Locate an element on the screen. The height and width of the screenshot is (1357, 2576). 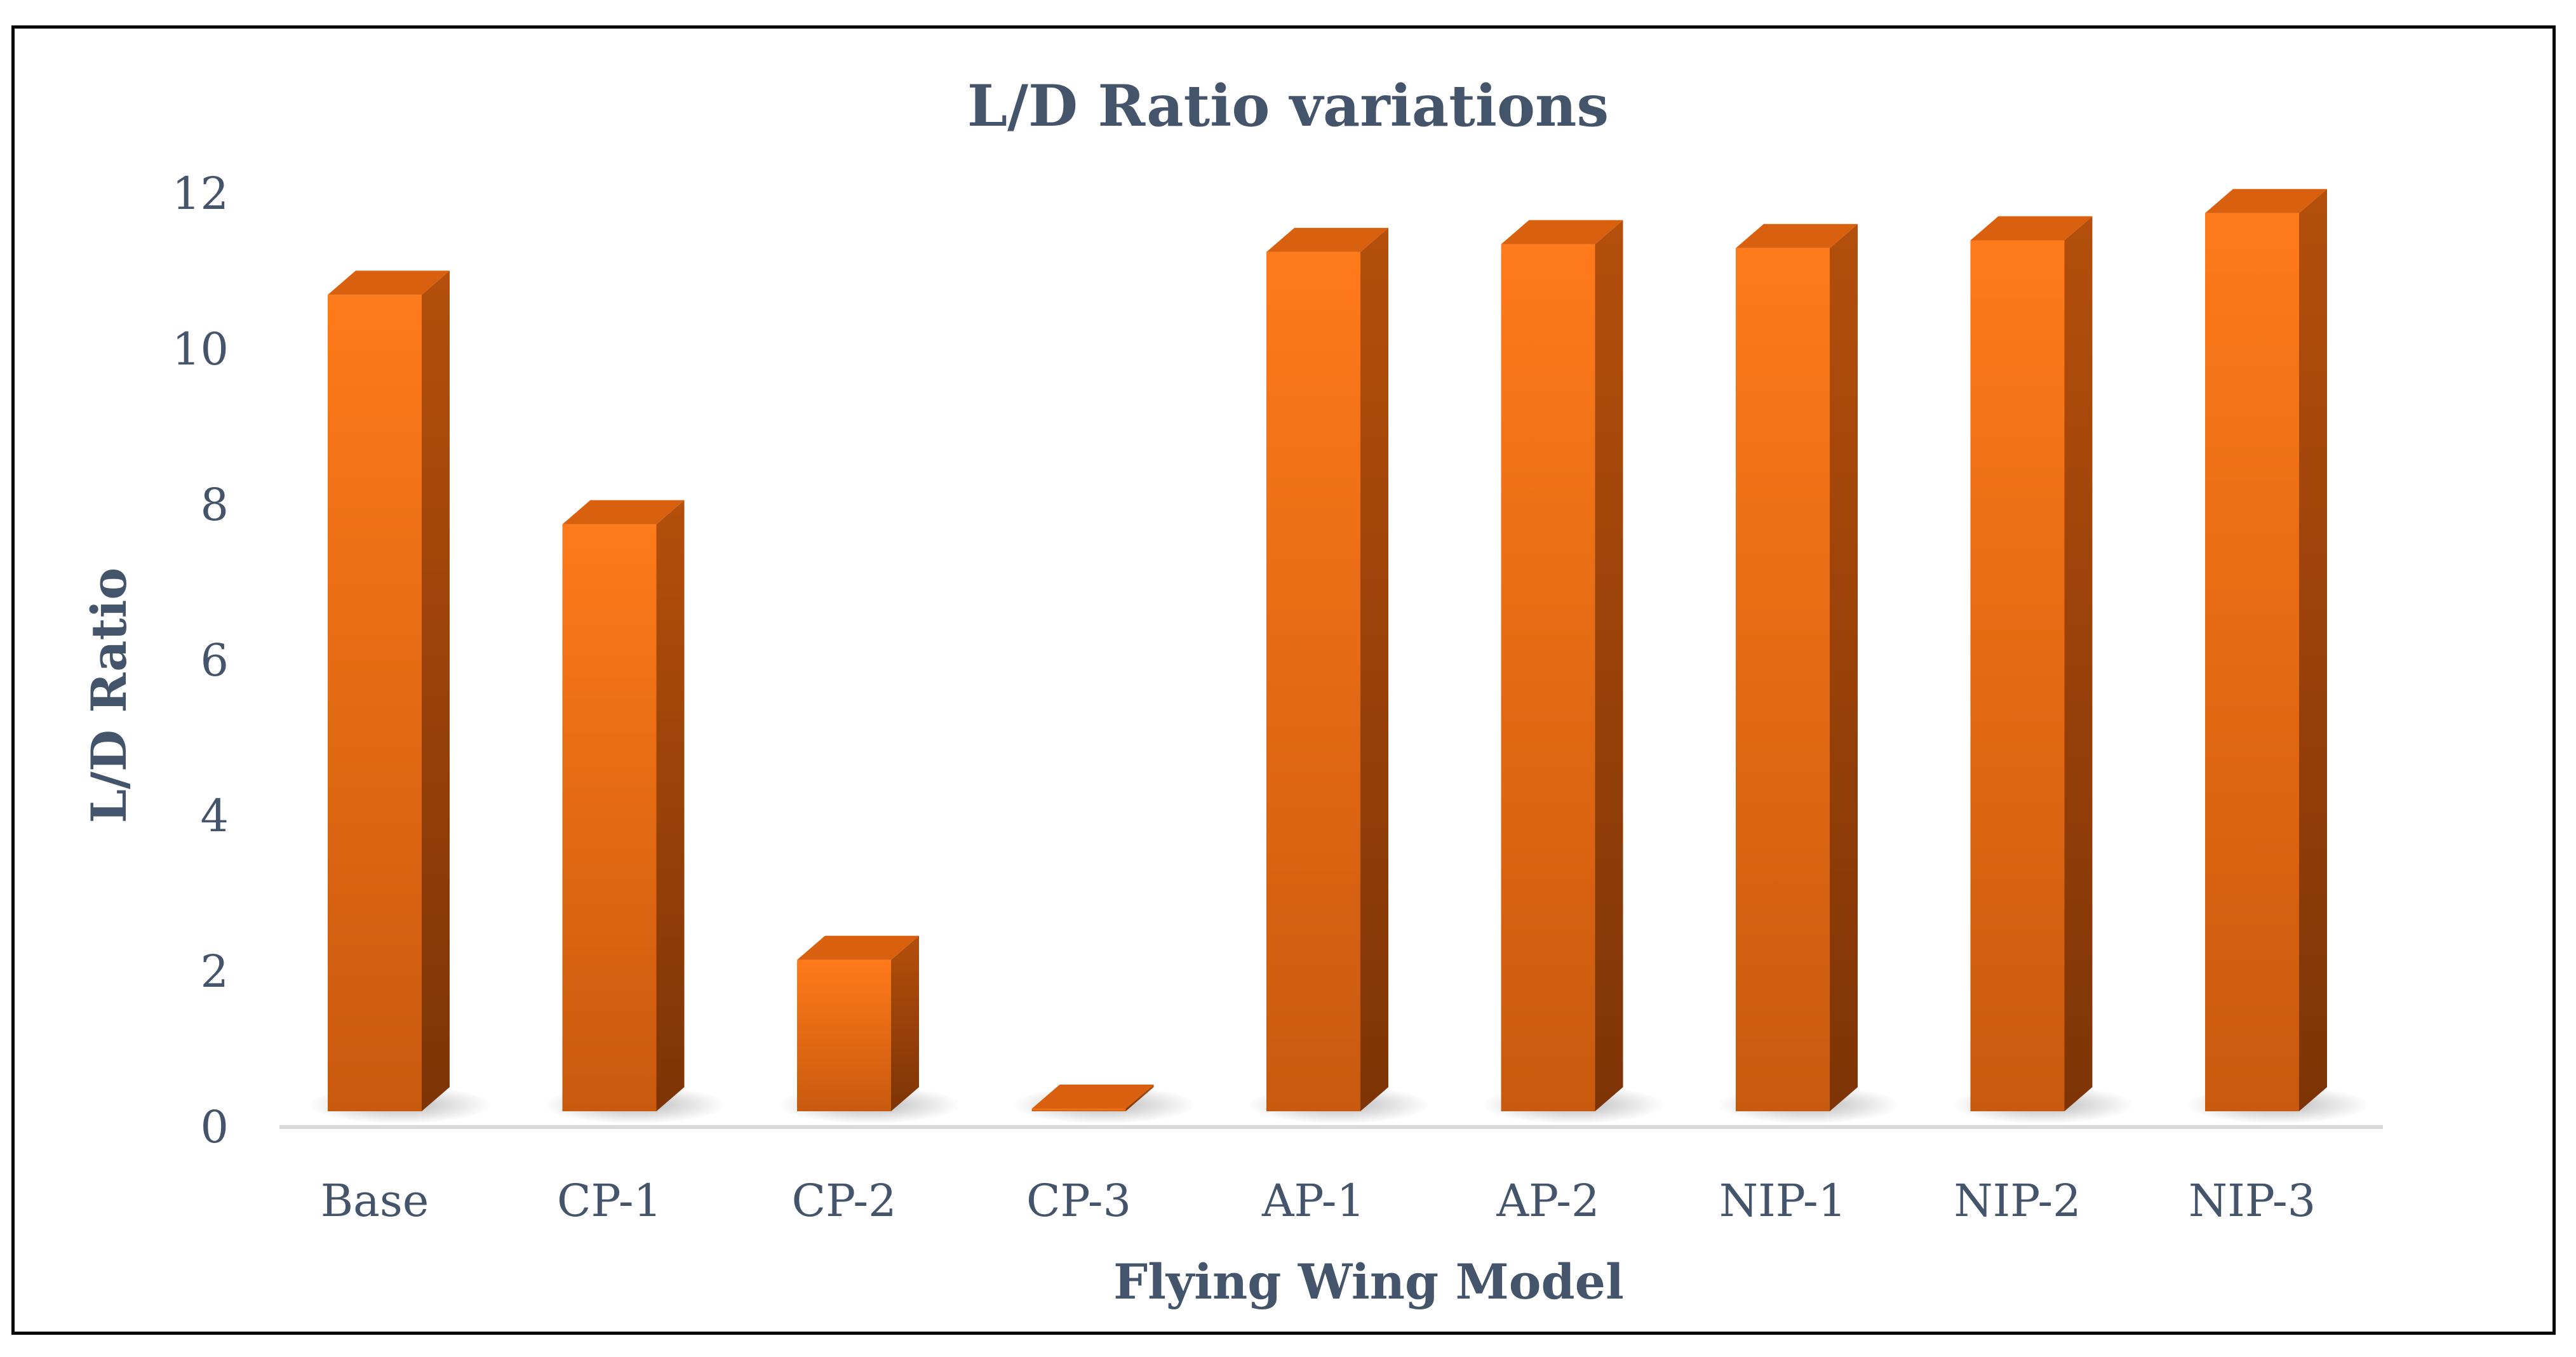
x-tick-label: CP-3 is located at coordinates (1078, 1201).